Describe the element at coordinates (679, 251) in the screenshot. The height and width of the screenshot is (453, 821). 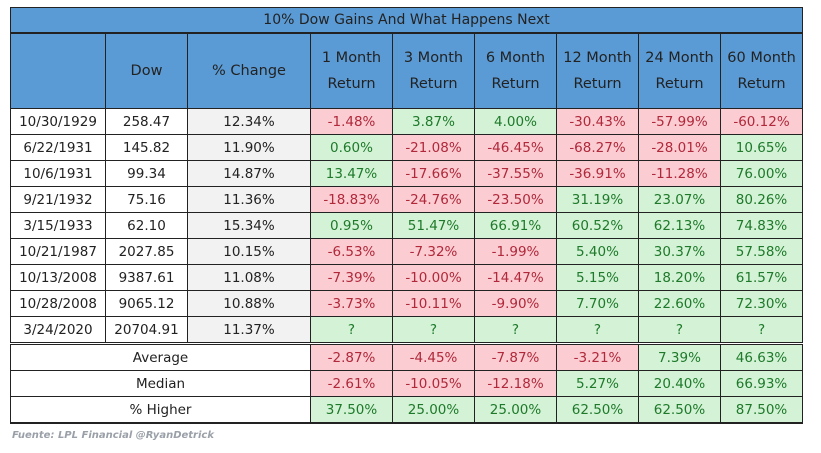
I see `return-cell: 30.37%` at that location.